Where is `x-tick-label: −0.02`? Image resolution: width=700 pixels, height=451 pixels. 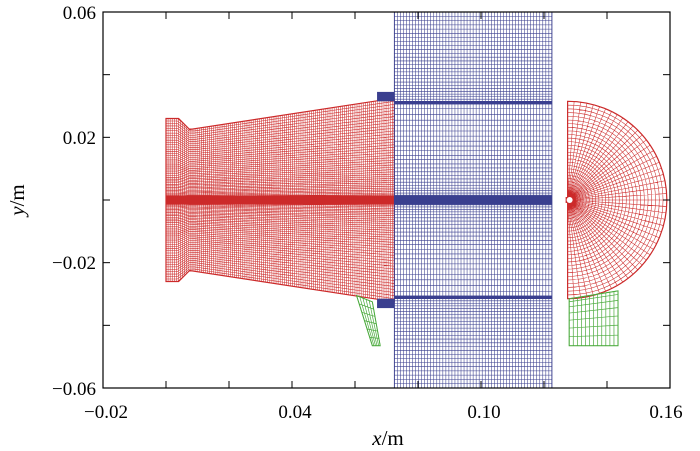
x-tick-label: −0.02 is located at coordinates (106, 412).